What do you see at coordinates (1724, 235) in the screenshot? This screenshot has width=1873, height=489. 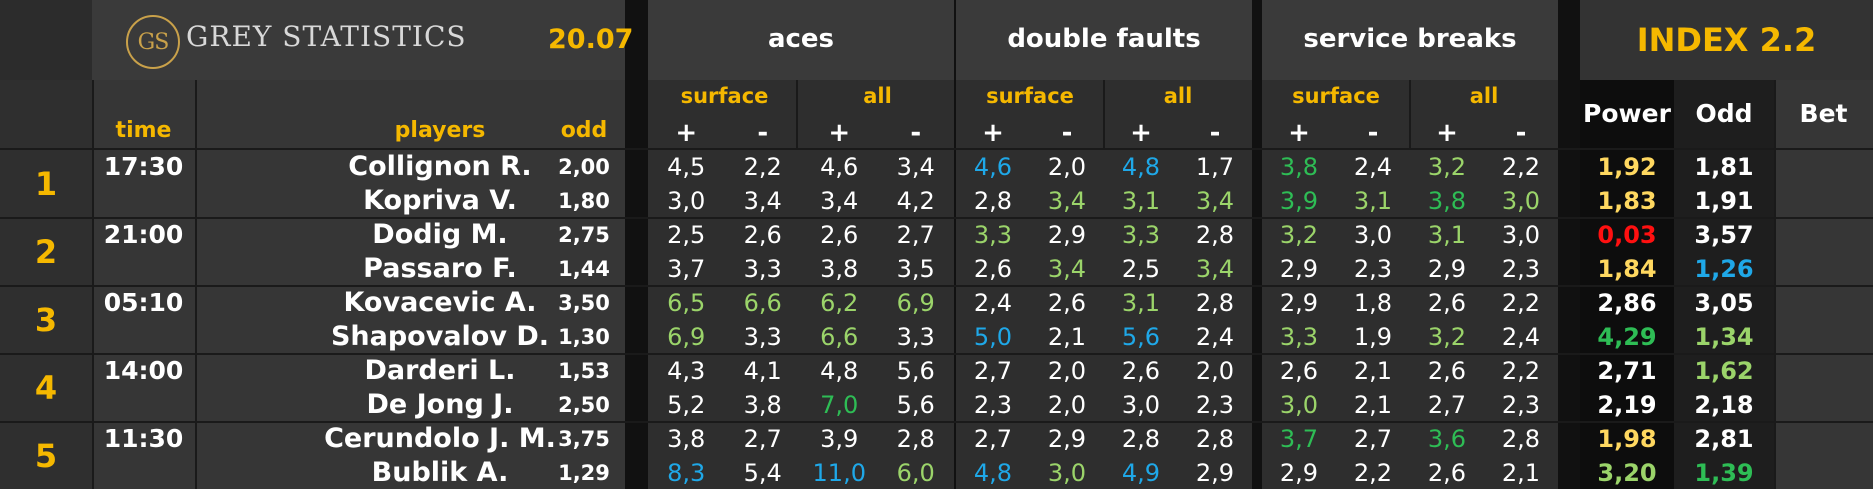 I see `index-odd-value: 3,57` at bounding box center [1724, 235].